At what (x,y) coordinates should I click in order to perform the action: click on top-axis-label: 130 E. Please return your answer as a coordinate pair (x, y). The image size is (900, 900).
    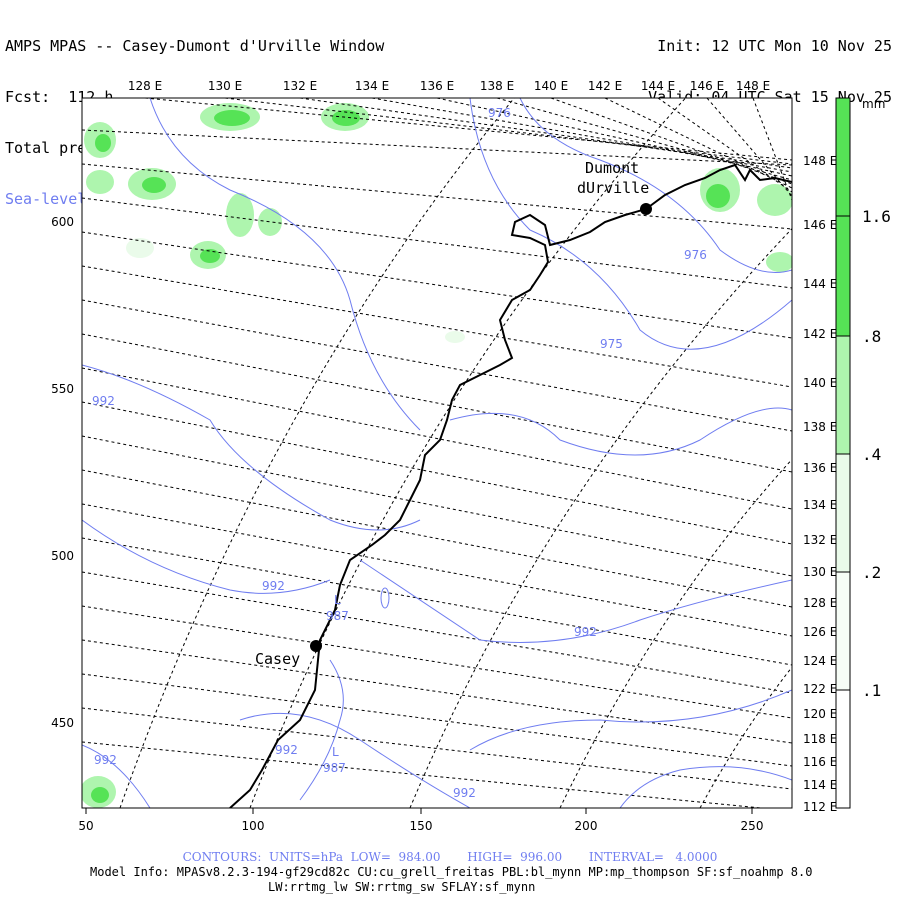
    Looking at the image, I should click on (225, 86).